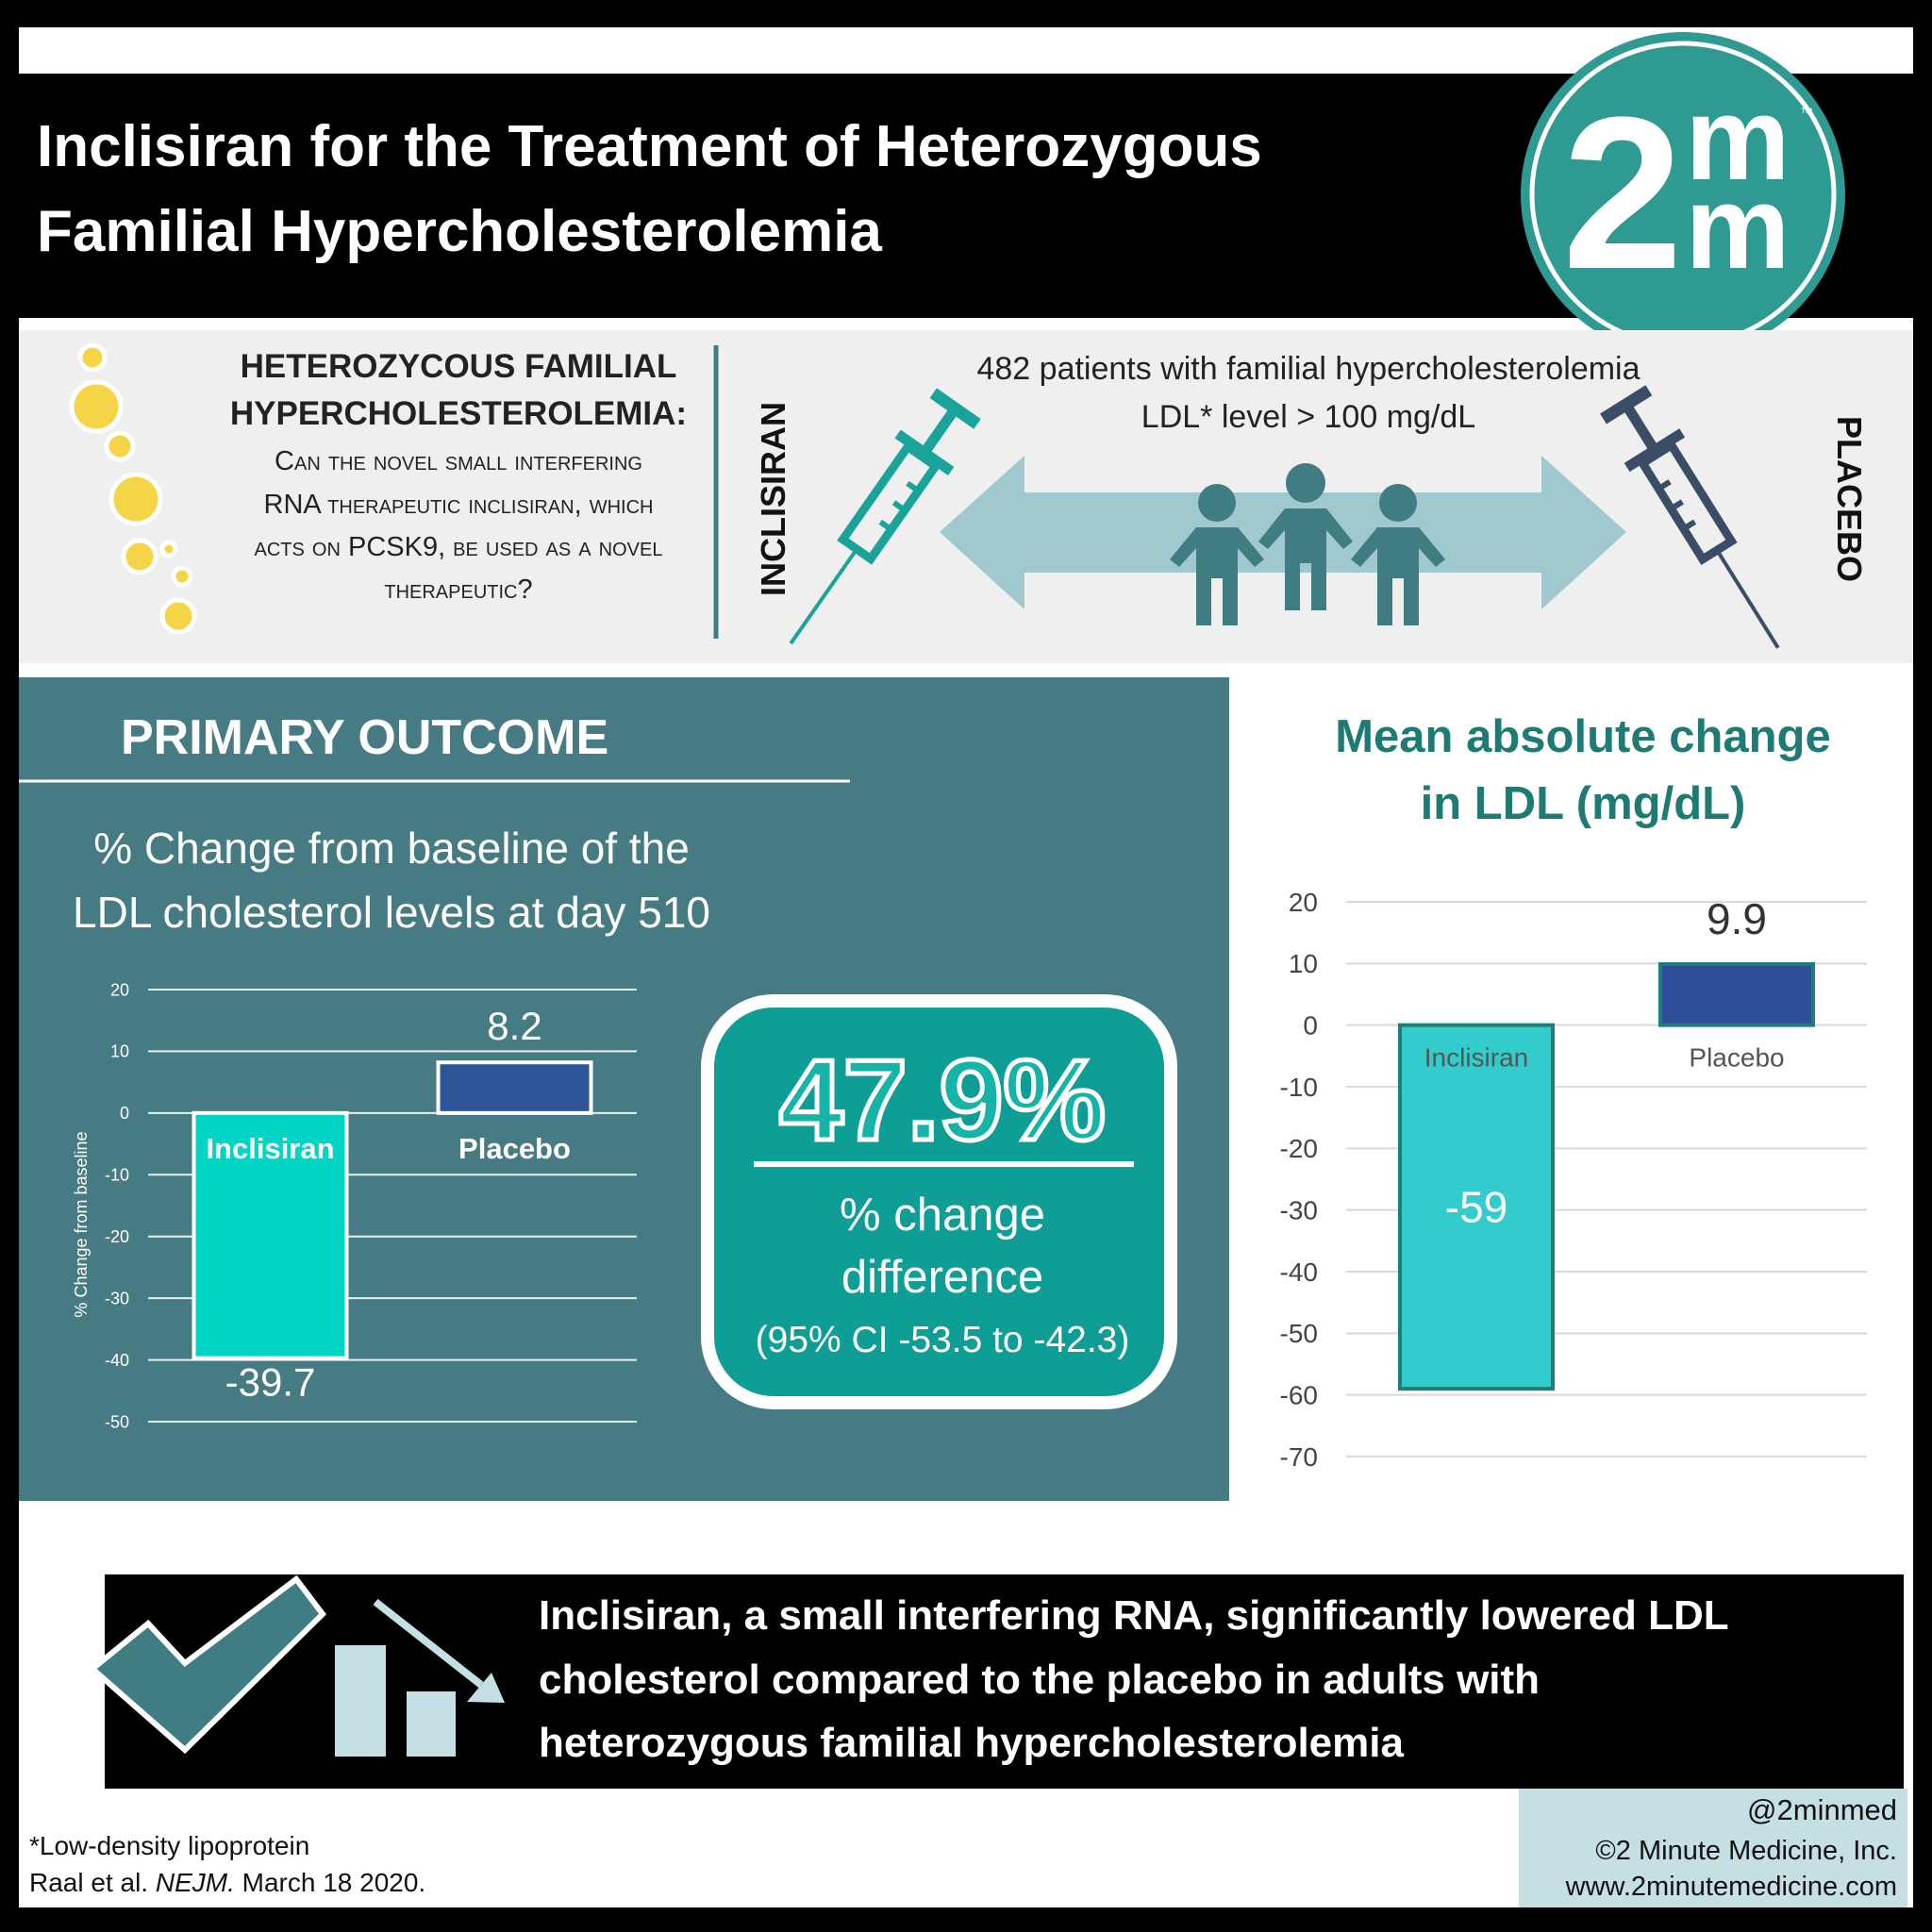  What do you see at coordinates (391, 913) in the screenshot?
I see `chart-subtitle: LDL cholesterol levels at day 510` at bounding box center [391, 913].